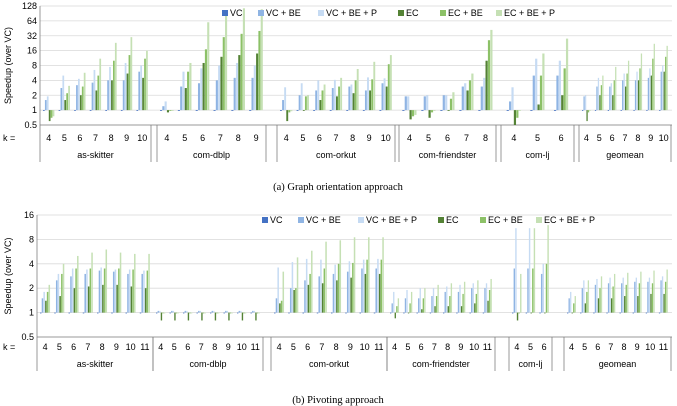 The image size is (677, 406). Describe the element at coordinates (329, 364) in the screenshot. I see `group-label: com-orkut` at that location.